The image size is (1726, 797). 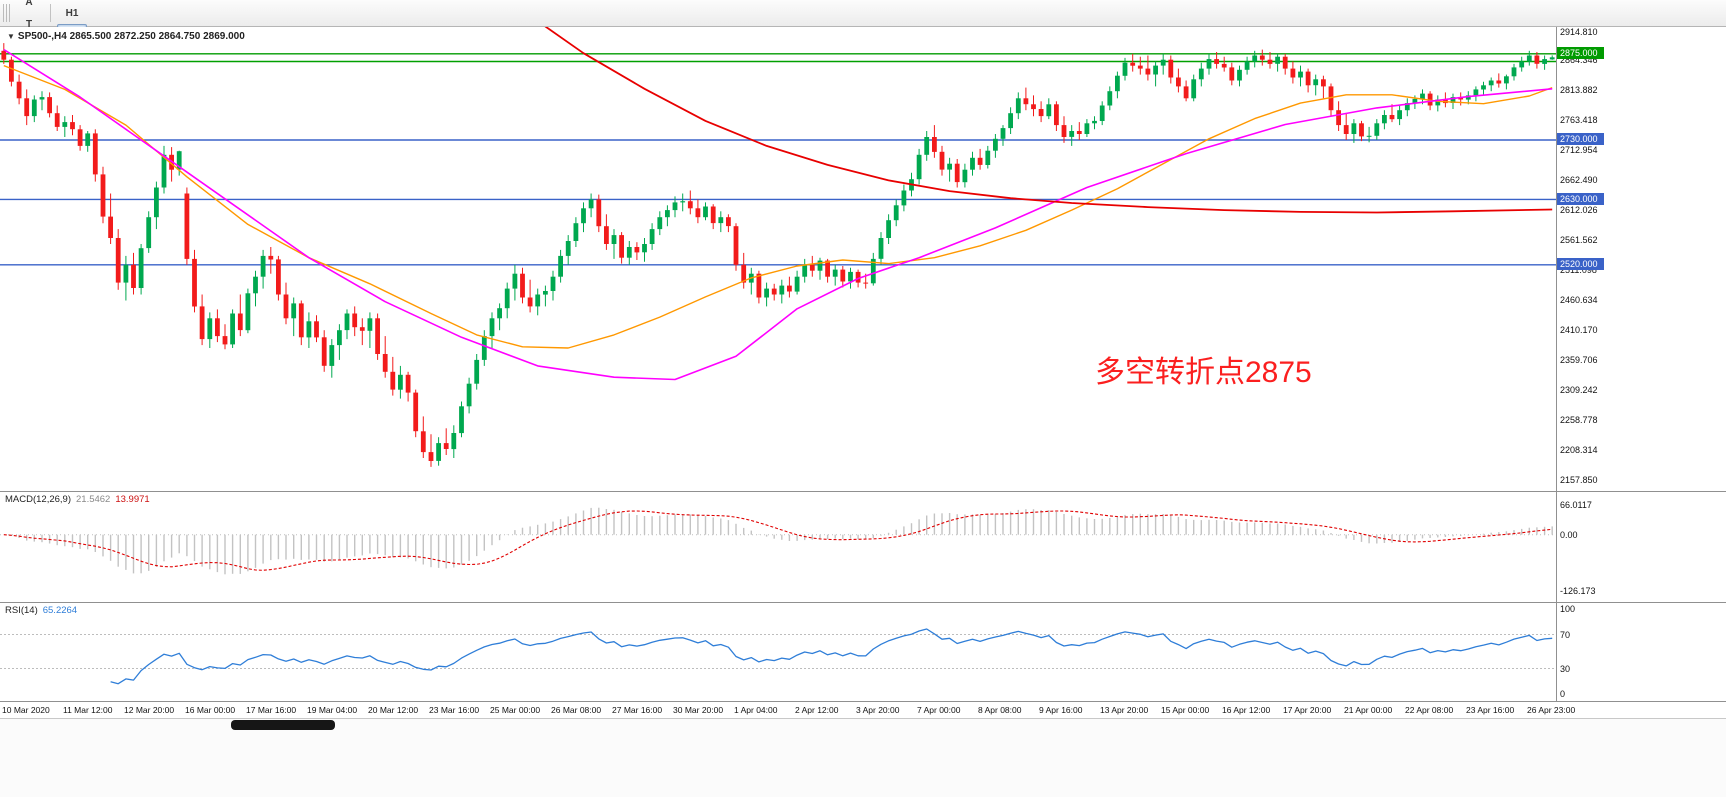 I want to click on price-axis-label: 2208.314, so click(x=1579, y=450).